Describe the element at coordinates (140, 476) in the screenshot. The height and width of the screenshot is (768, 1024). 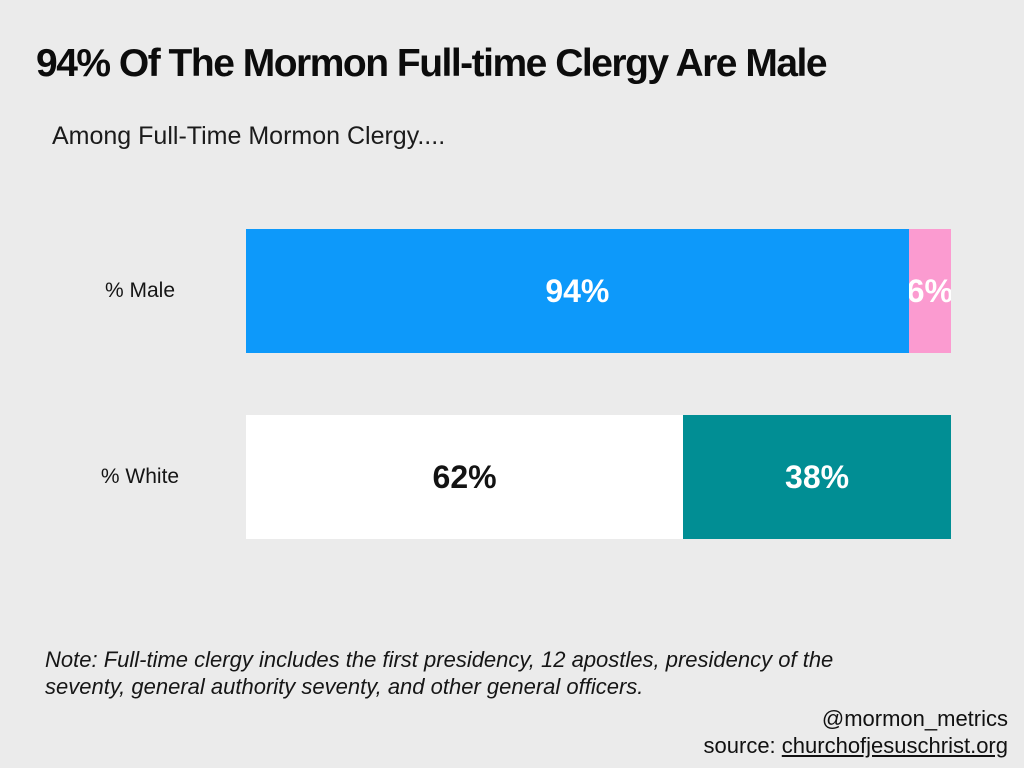
I see `category-label: % White` at that location.